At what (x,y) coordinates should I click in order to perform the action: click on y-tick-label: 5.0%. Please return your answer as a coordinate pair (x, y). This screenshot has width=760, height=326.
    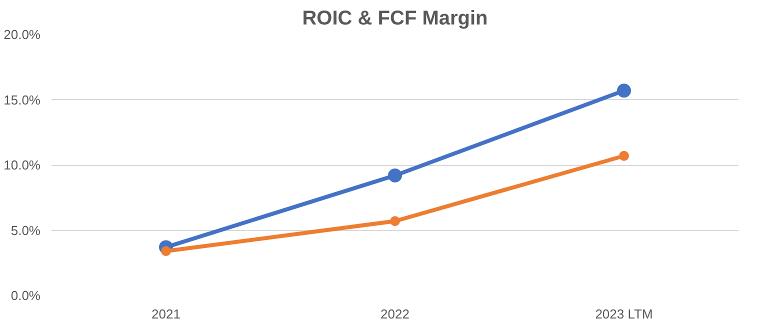
    Looking at the image, I should click on (25, 230).